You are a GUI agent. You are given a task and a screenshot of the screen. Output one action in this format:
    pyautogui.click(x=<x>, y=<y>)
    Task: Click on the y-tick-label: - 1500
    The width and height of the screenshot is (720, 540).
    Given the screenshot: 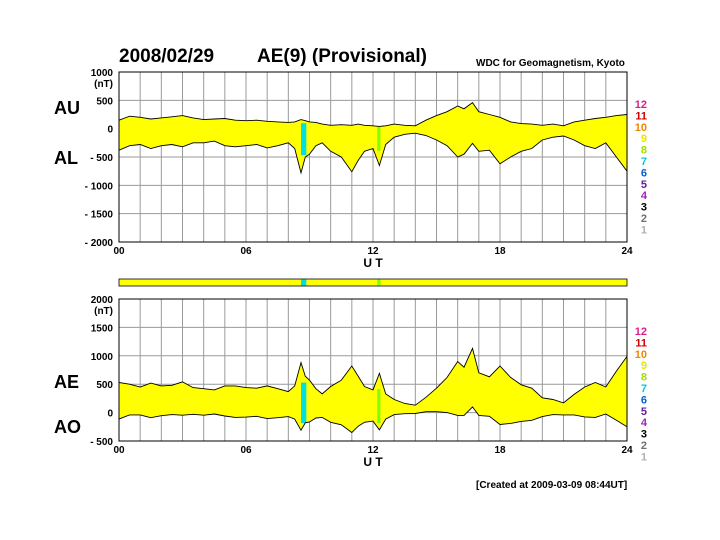 What is the action you would take?
    pyautogui.click(x=99, y=215)
    